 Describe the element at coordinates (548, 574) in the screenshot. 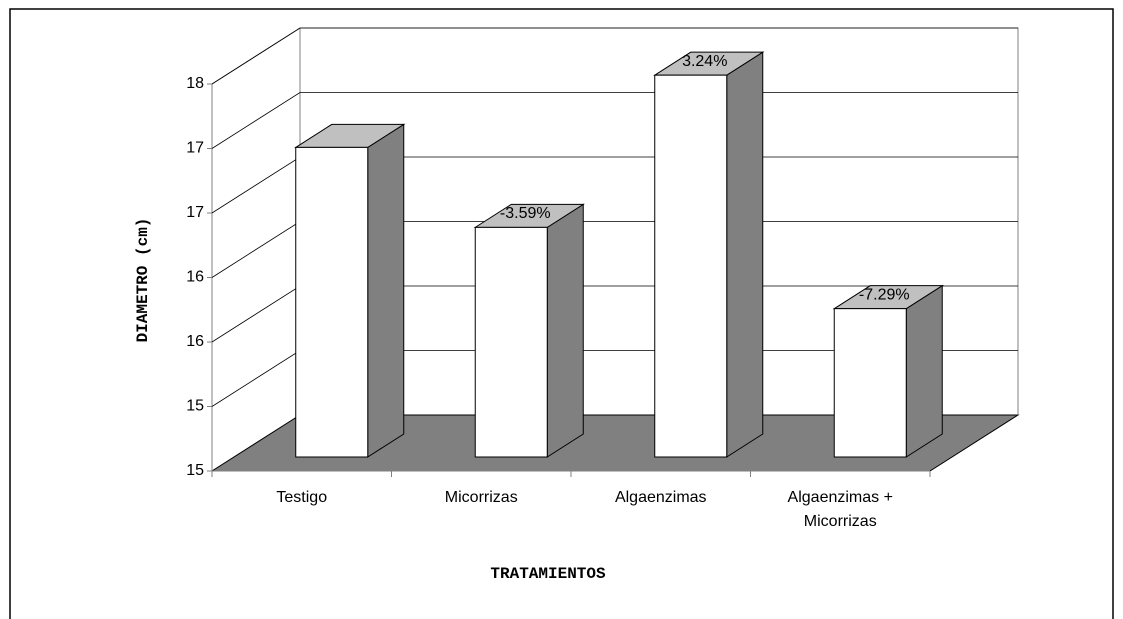

I see `x-axis-title: TRATAMIENTOS` at that location.